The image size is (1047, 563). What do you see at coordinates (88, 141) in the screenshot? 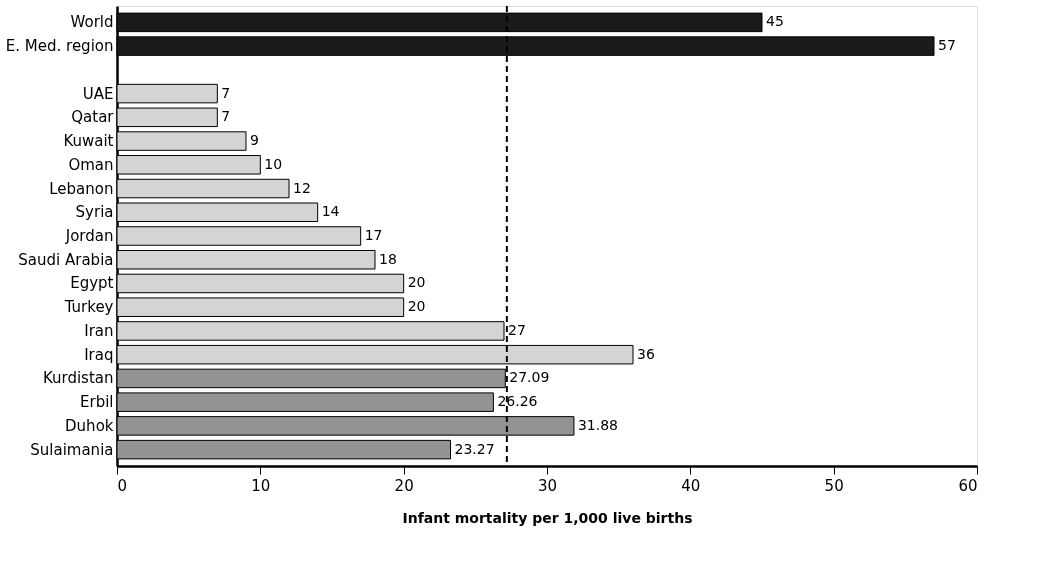
I see `y-tick-label: Kuwait` at bounding box center [88, 141].